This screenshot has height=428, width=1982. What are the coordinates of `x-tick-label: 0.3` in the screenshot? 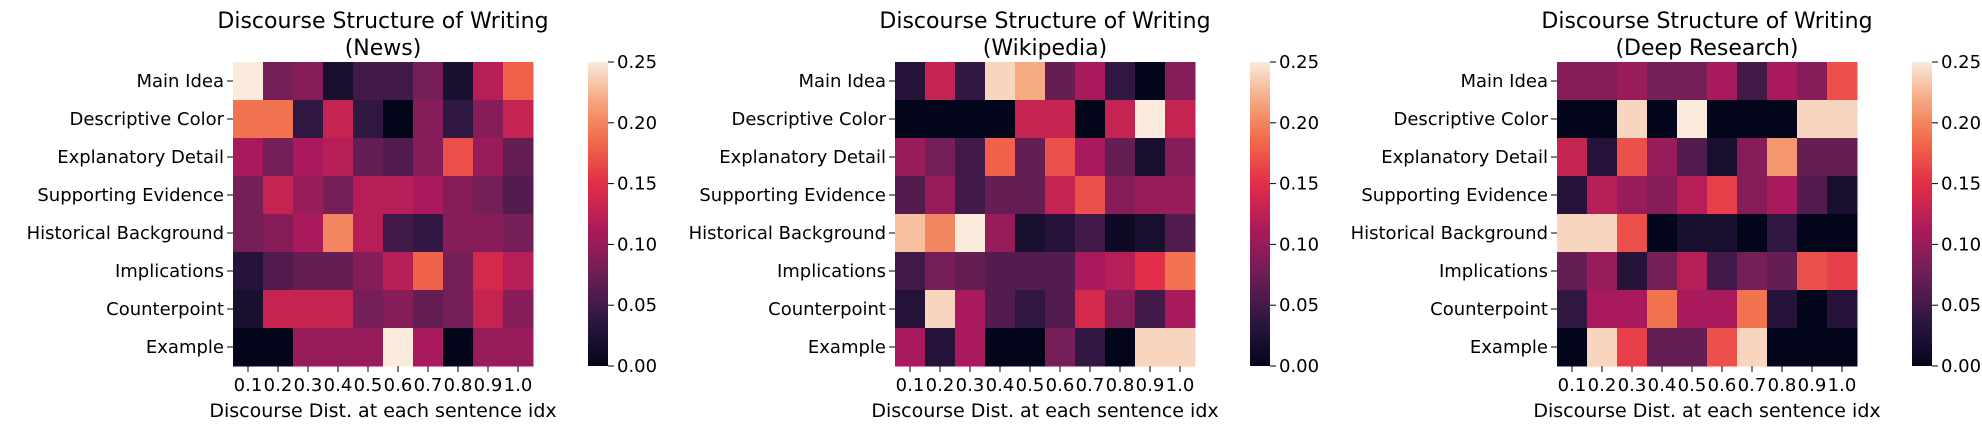 It's located at (1632, 385).